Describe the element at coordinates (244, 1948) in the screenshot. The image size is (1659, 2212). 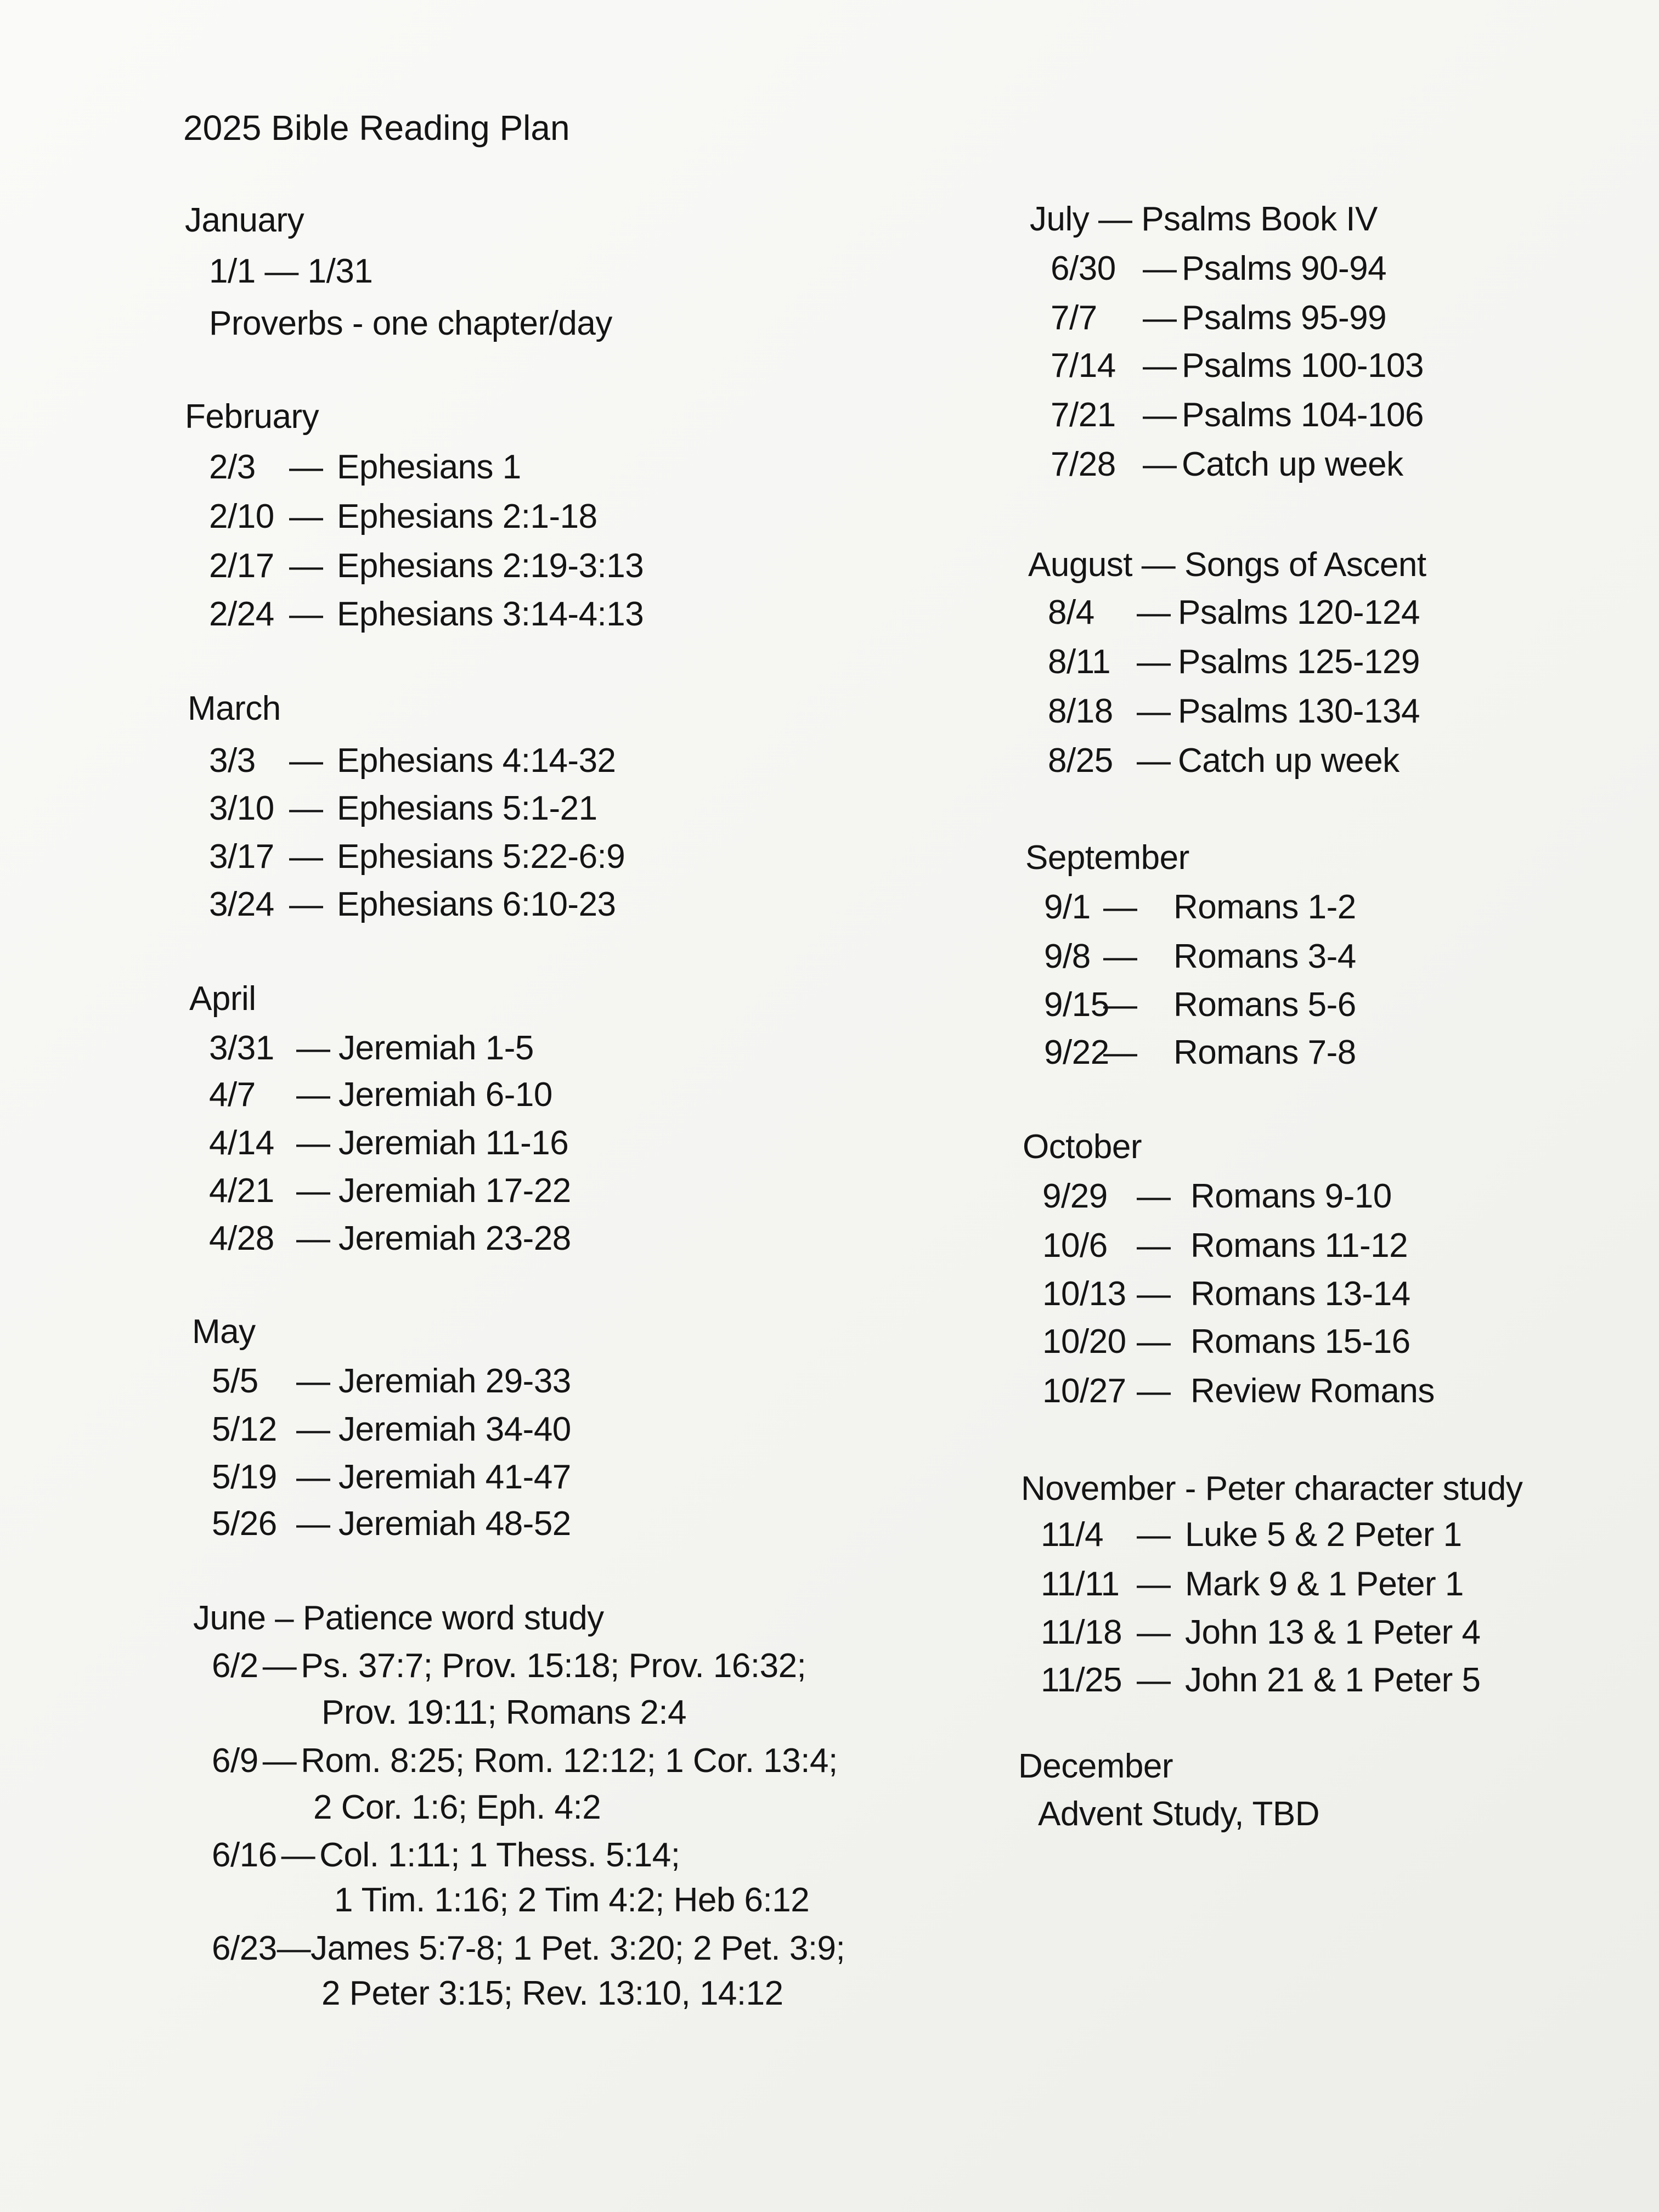
I see `entry-date: 6/23` at that location.